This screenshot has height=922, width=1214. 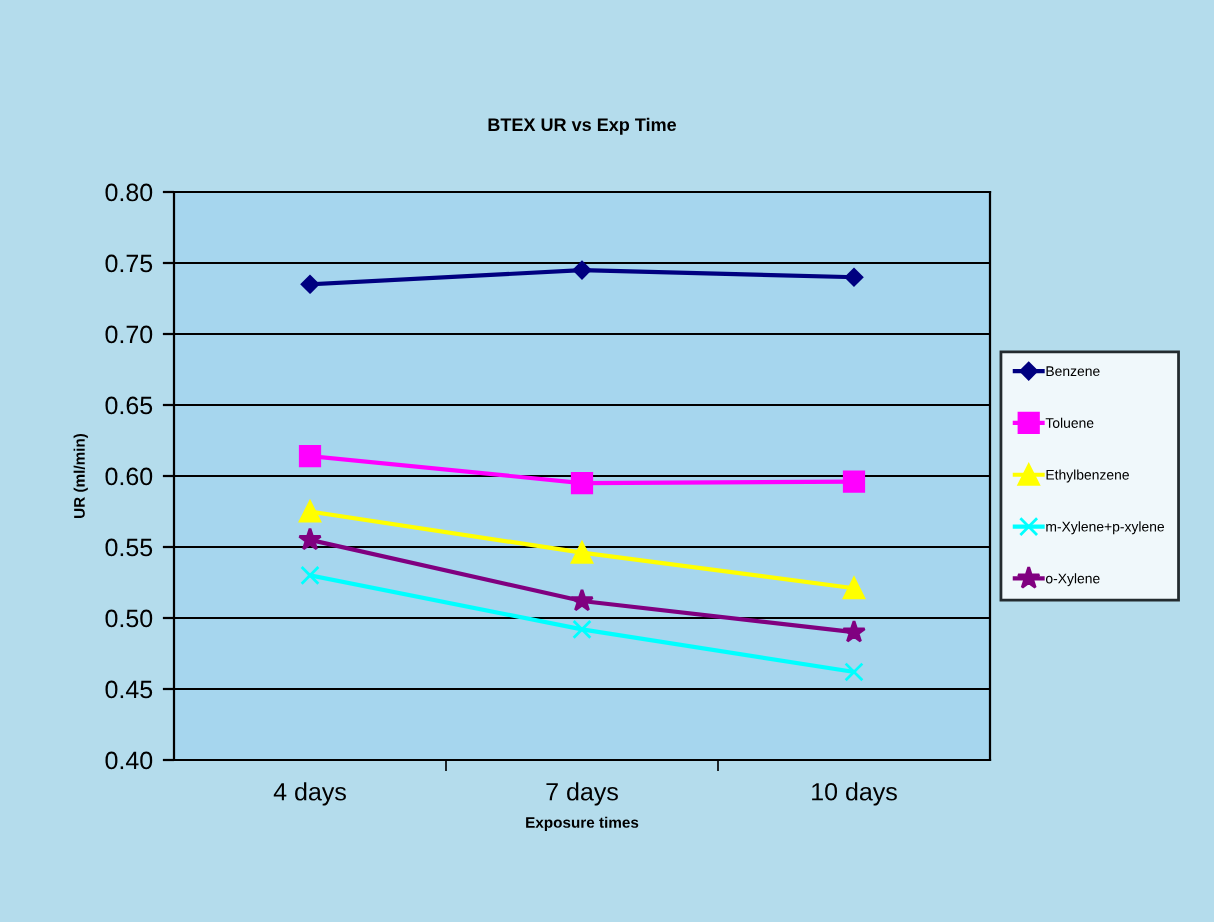 What do you see at coordinates (129, 476) in the screenshot?
I see `y-tick-label: 0.60` at bounding box center [129, 476].